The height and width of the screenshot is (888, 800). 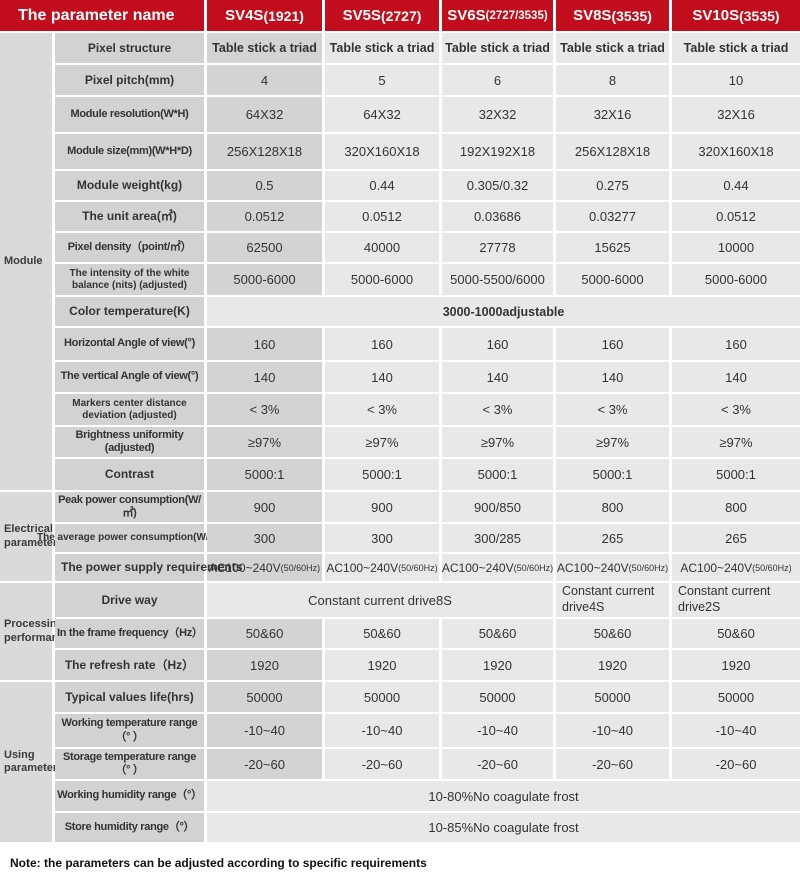 I want to click on value-cell: 192X192X18, so click(x=497, y=151).